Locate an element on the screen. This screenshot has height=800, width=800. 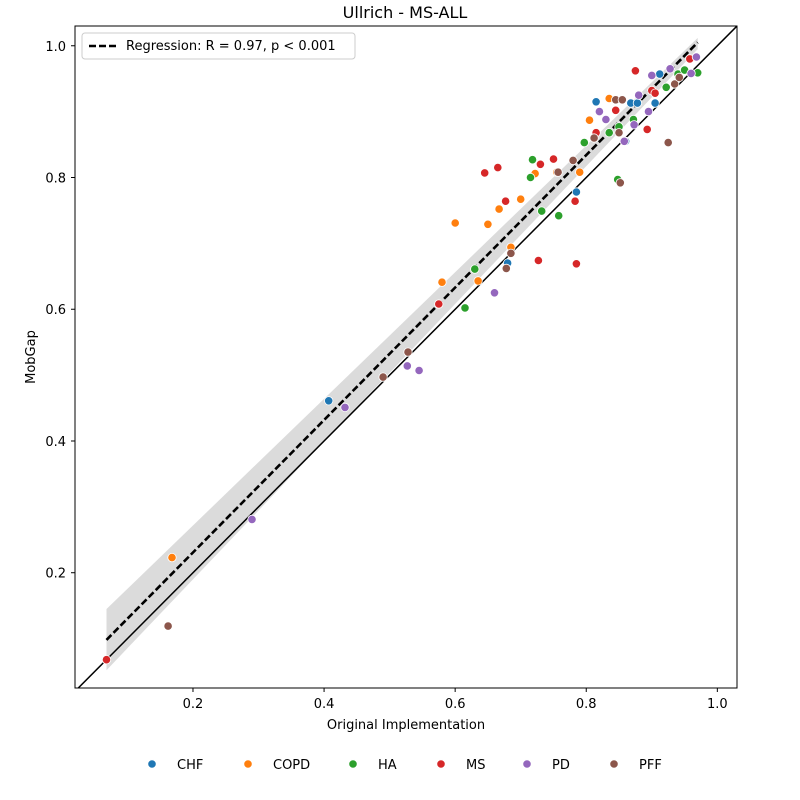
legend-label: PD is located at coordinates (561, 765).